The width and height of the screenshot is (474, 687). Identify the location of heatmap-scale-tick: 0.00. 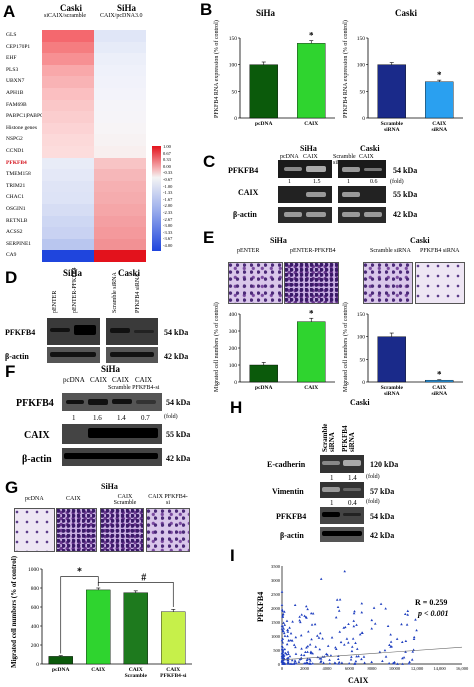
(167, 166).